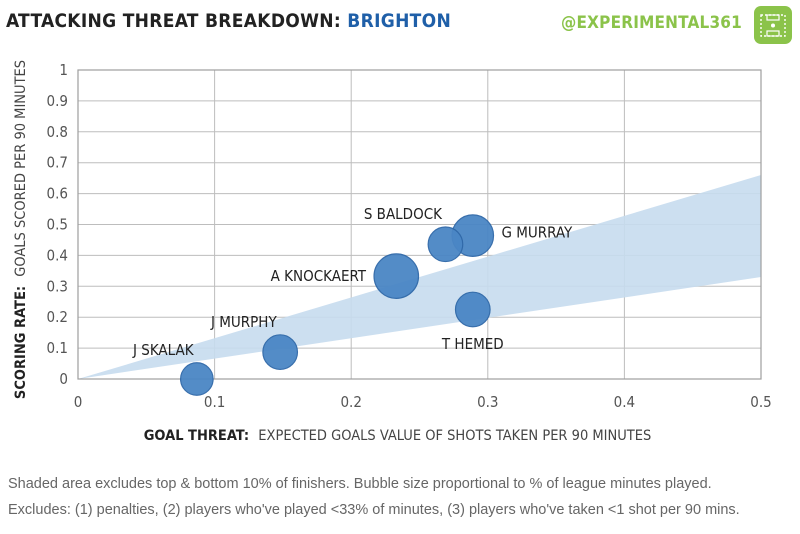 The height and width of the screenshot is (534, 800). Describe the element at coordinates (57, 132) in the screenshot. I see `y-tick-label: 0.8` at that location.